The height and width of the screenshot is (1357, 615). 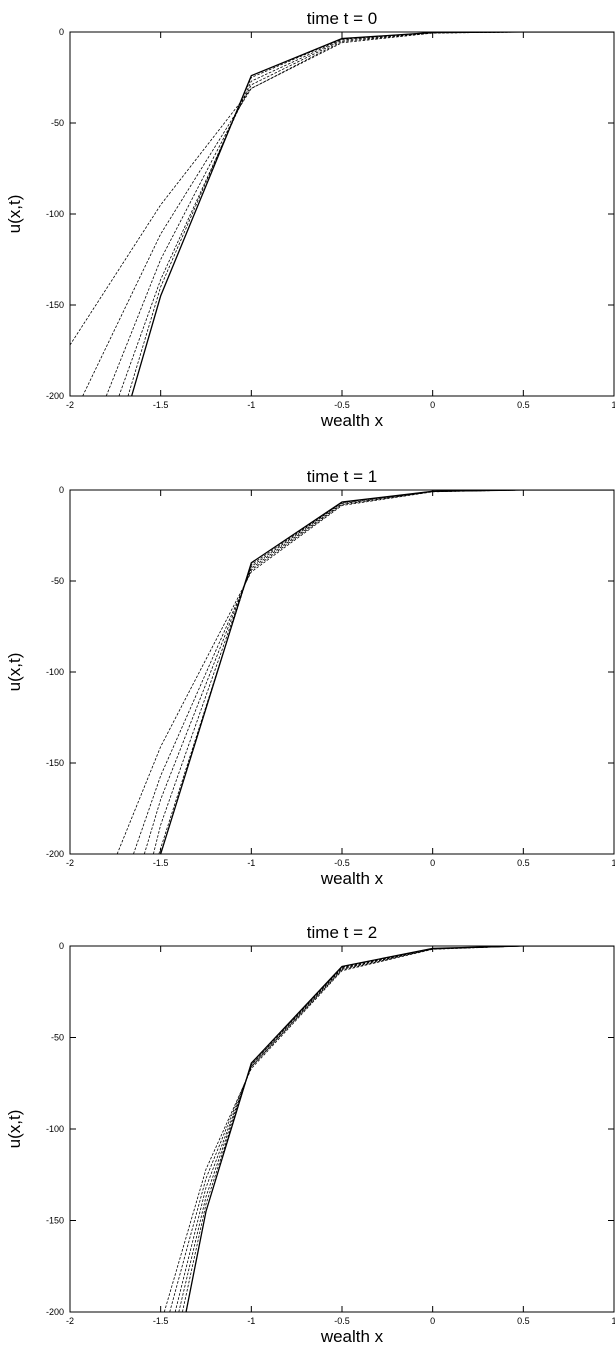 I want to click on chart-title: time t = 2, so click(x=342, y=932).